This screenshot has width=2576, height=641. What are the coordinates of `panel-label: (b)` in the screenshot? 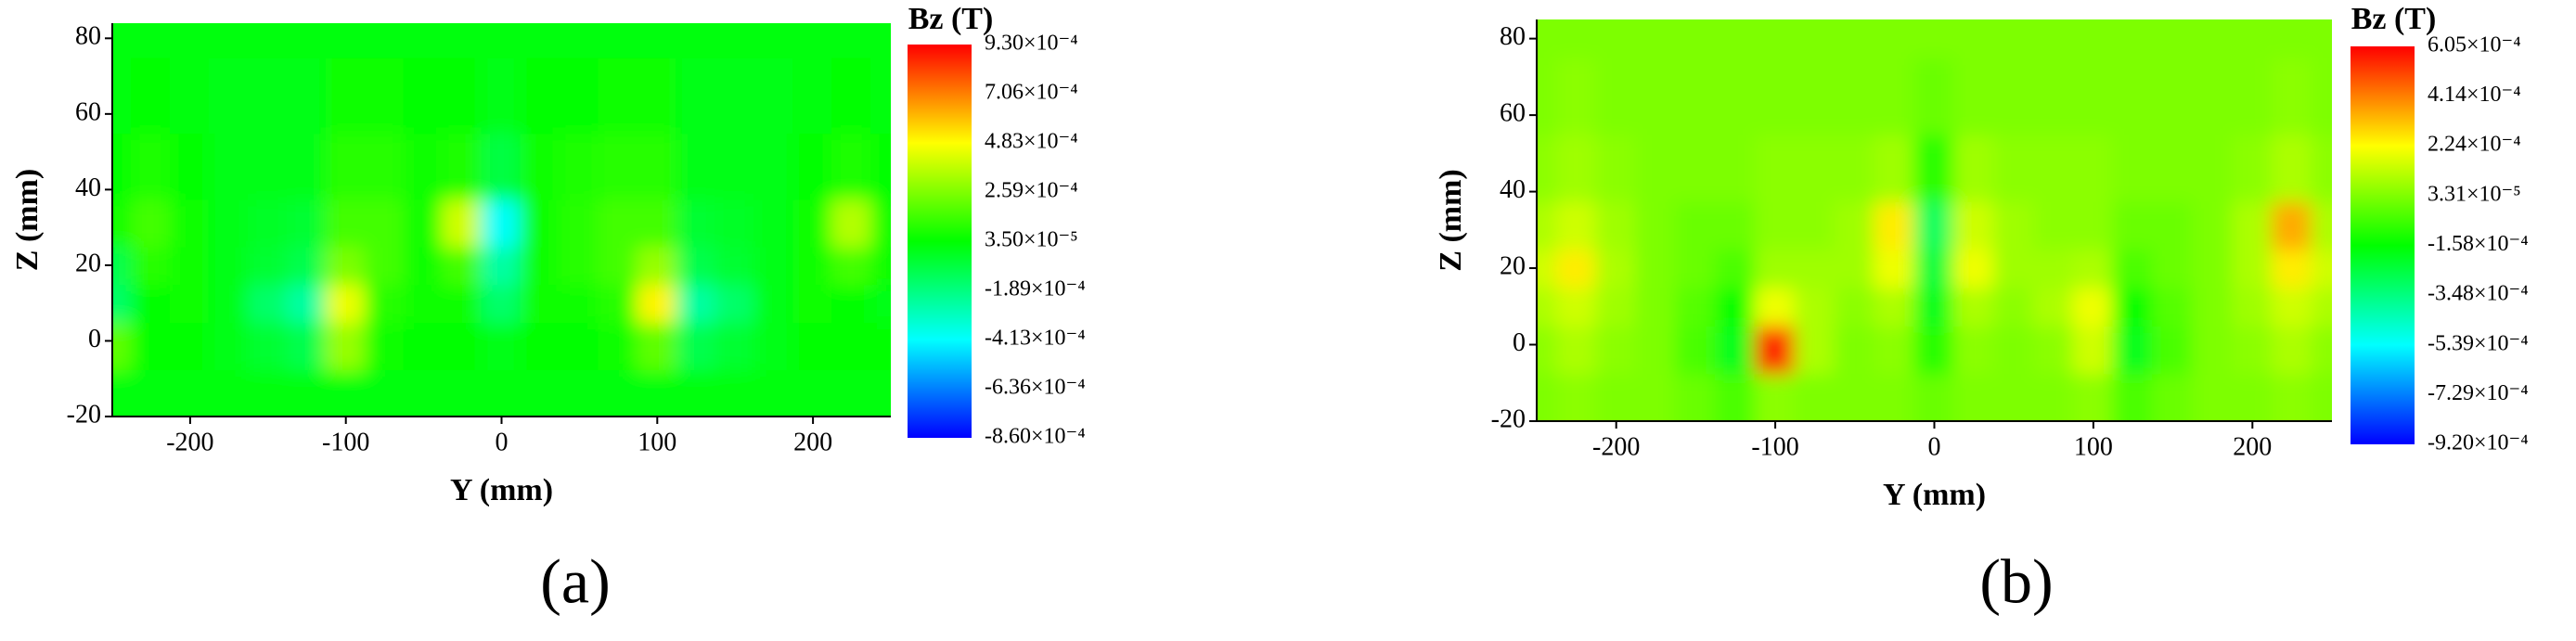 It's located at (2016, 581).